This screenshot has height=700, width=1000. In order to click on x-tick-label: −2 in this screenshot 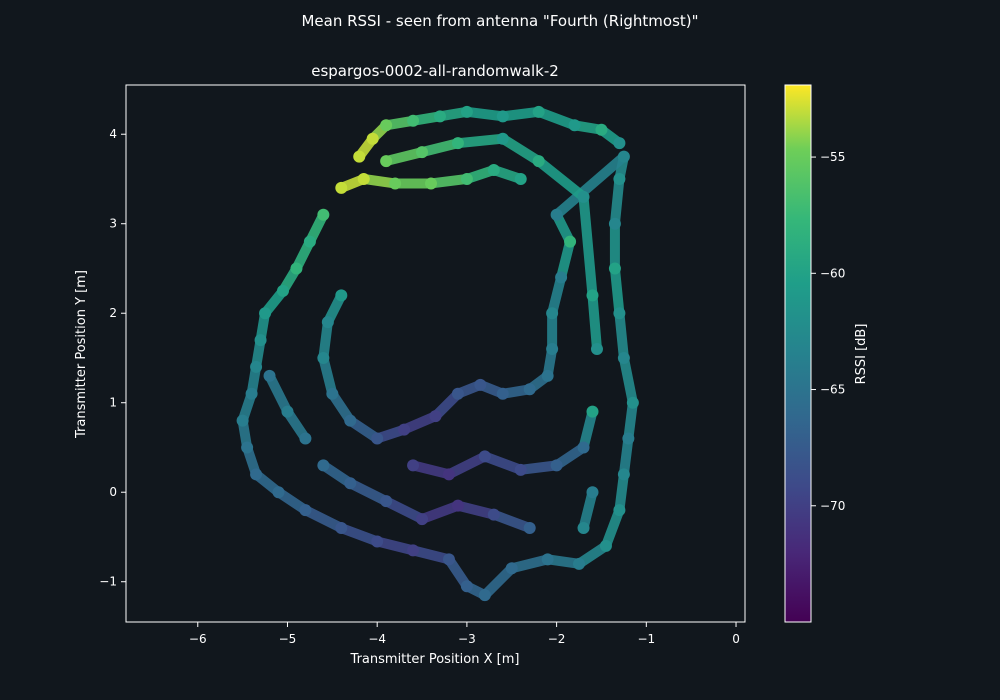, I will do `click(557, 639)`.